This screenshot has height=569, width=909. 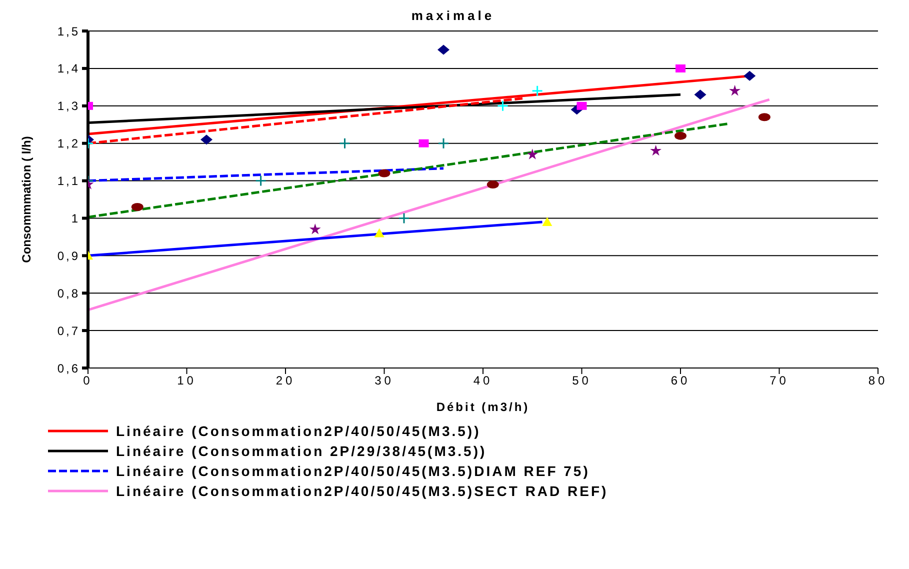 What do you see at coordinates (582, 381) in the screenshot?
I see `x-tick-label: 50` at bounding box center [582, 381].